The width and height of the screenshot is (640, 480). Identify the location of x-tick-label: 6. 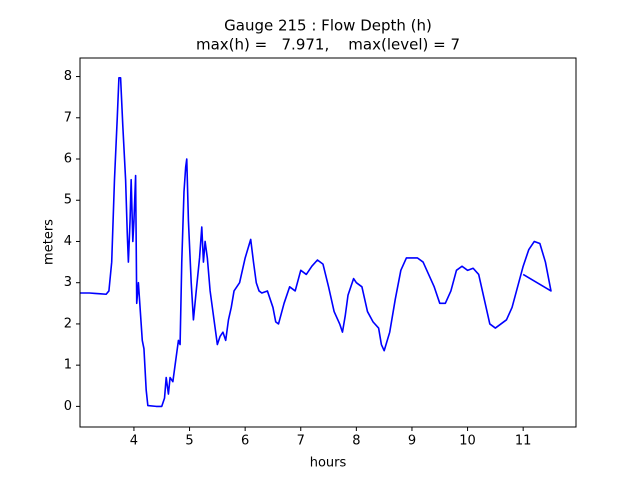
(245, 441).